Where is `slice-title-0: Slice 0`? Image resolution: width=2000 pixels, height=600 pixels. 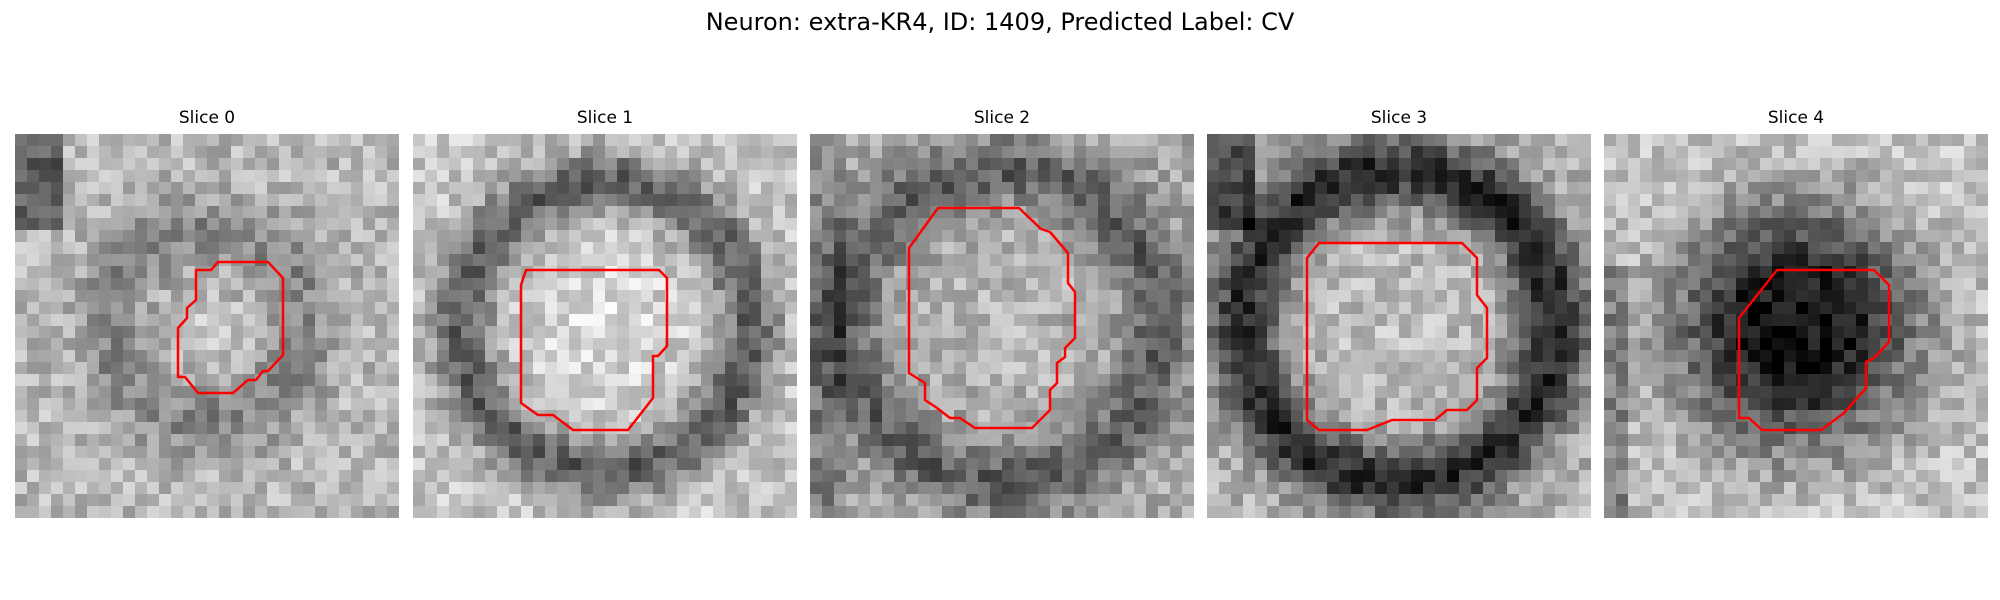
slice-title-0: Slice 0 is located at coordinates (207, 118).